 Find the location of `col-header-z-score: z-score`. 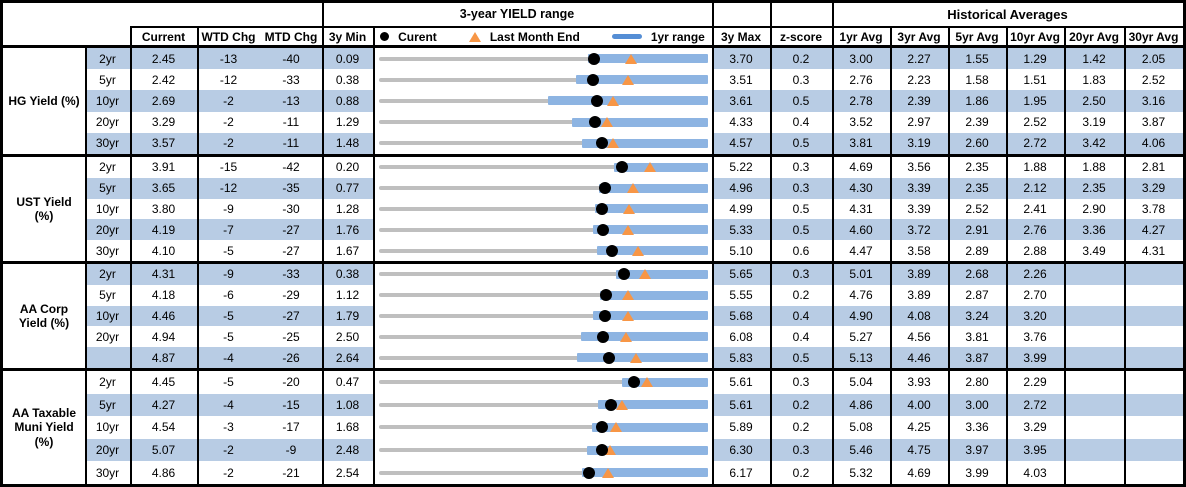

col-header-z-score: z-score is located at coordinates (801, 36).